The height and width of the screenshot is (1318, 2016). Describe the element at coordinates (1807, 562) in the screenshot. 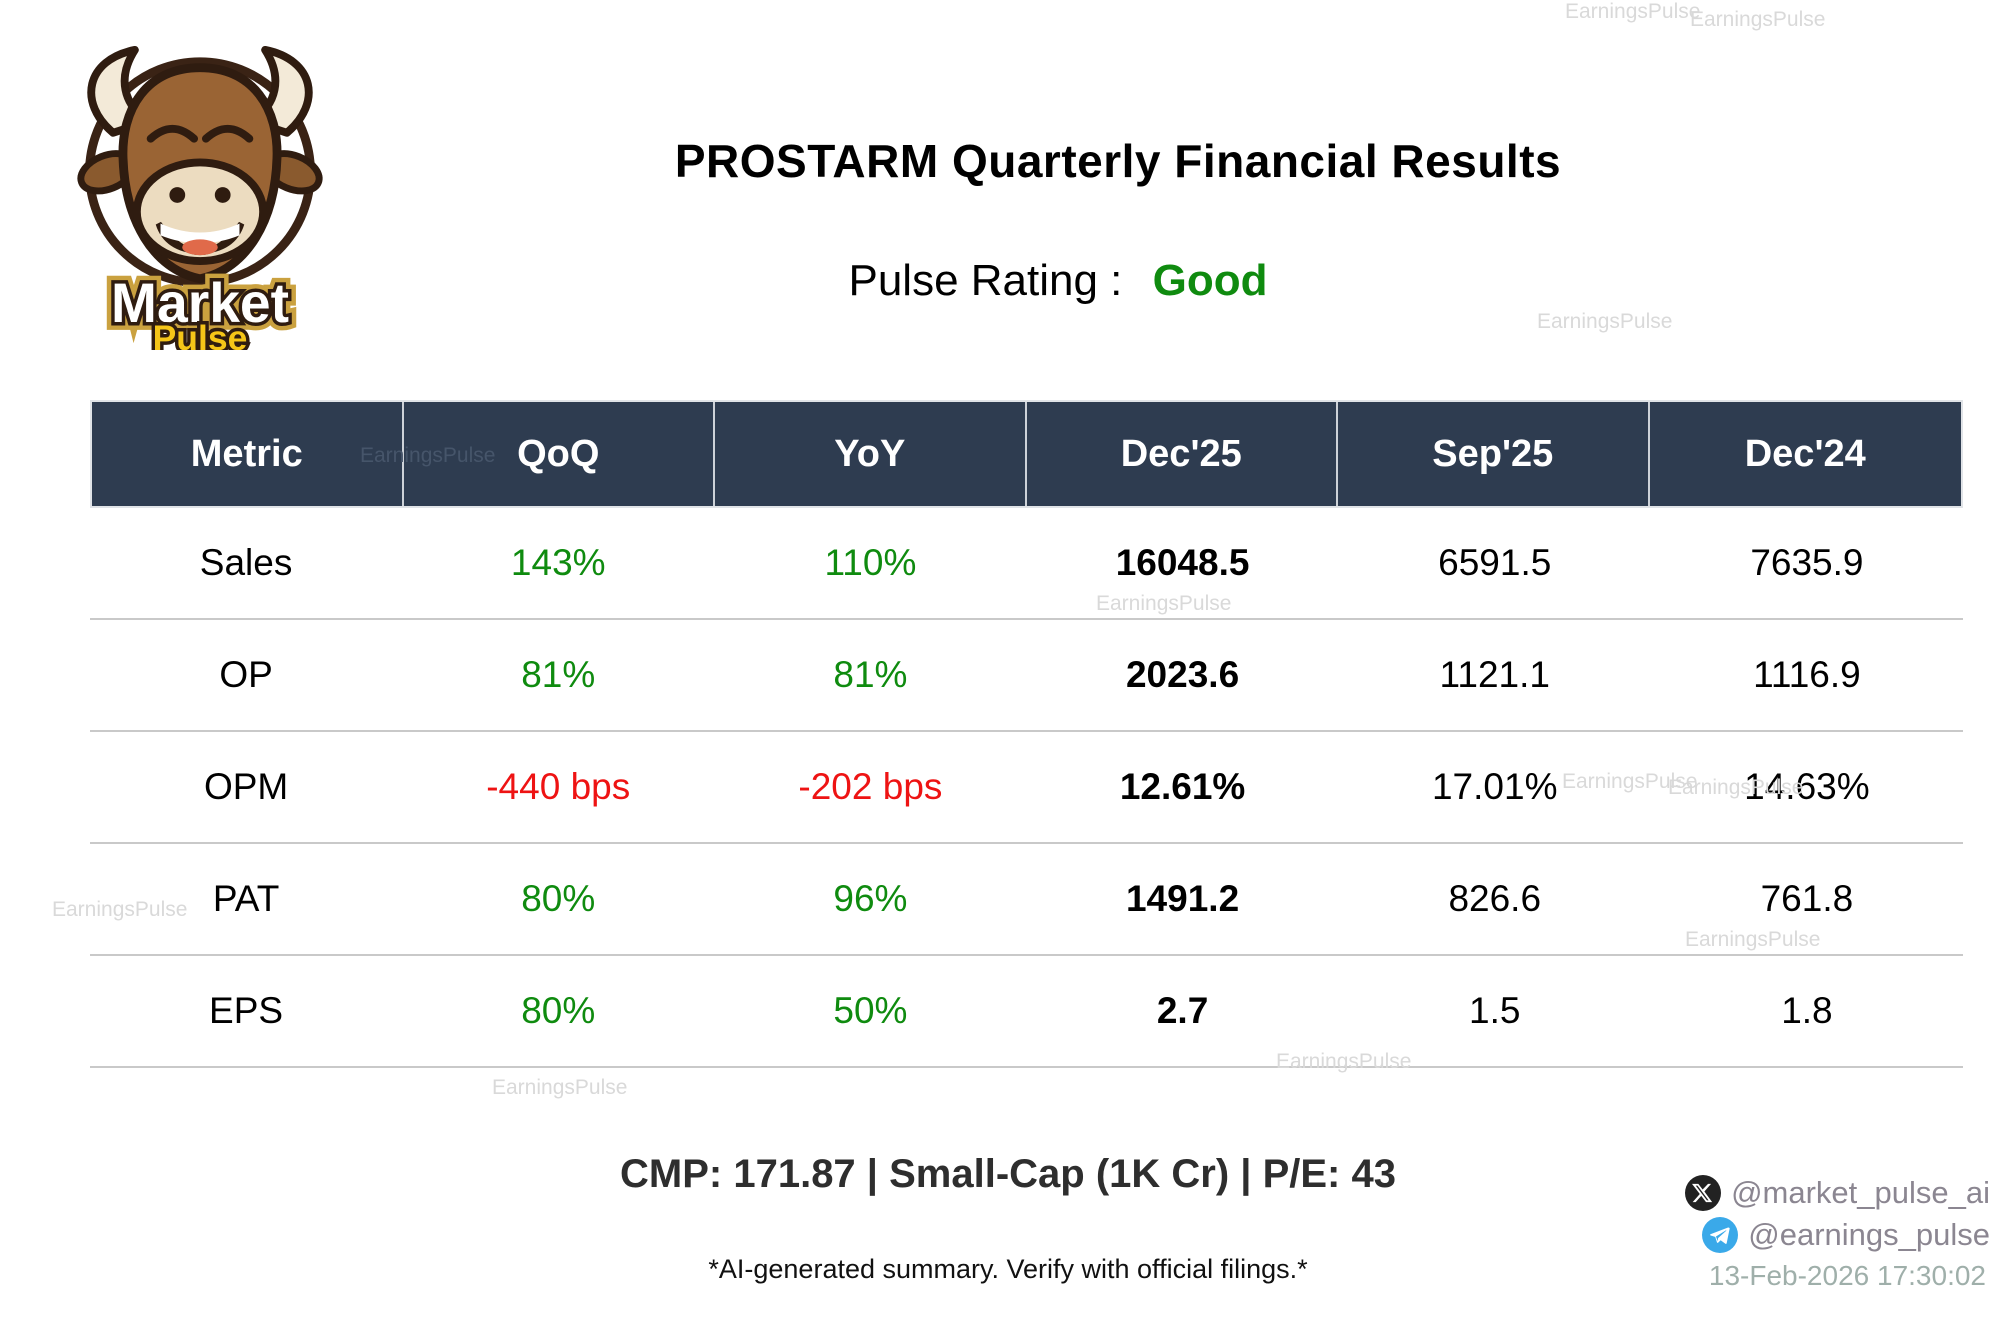

I see `table-cell: 7635.9` at that location.